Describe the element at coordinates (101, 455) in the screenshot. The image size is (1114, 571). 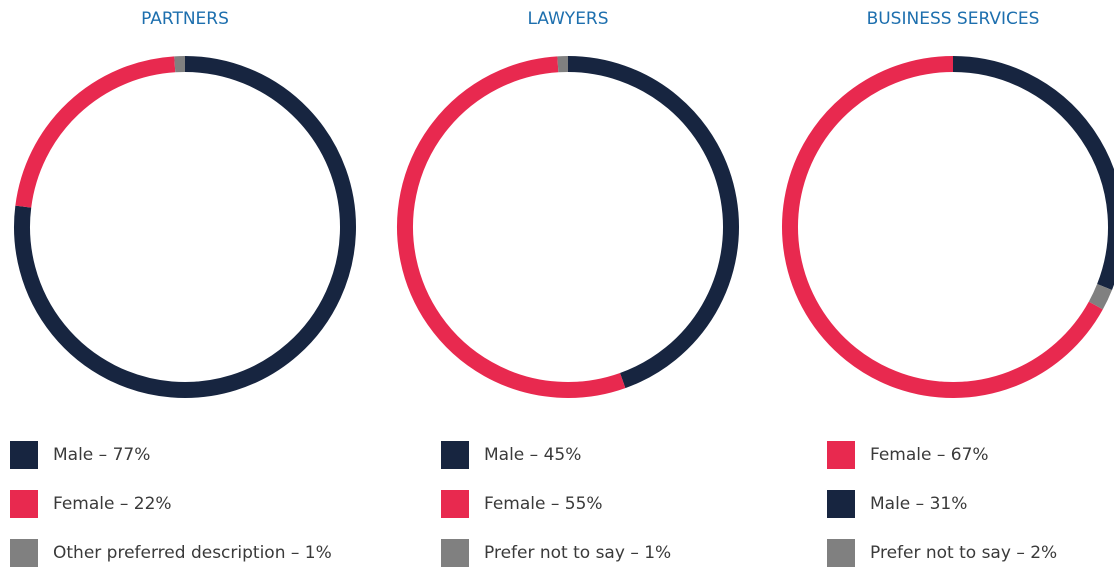
I see `legend-label: Male – 77%` at that location.